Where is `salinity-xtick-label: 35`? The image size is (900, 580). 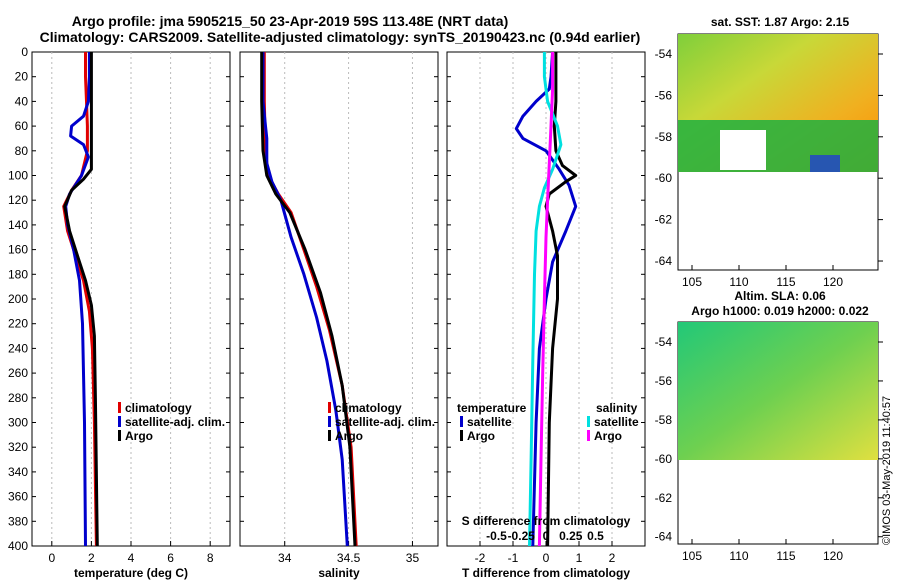
salinity-xtick-label: 35 is located at coordinates (413, 558).